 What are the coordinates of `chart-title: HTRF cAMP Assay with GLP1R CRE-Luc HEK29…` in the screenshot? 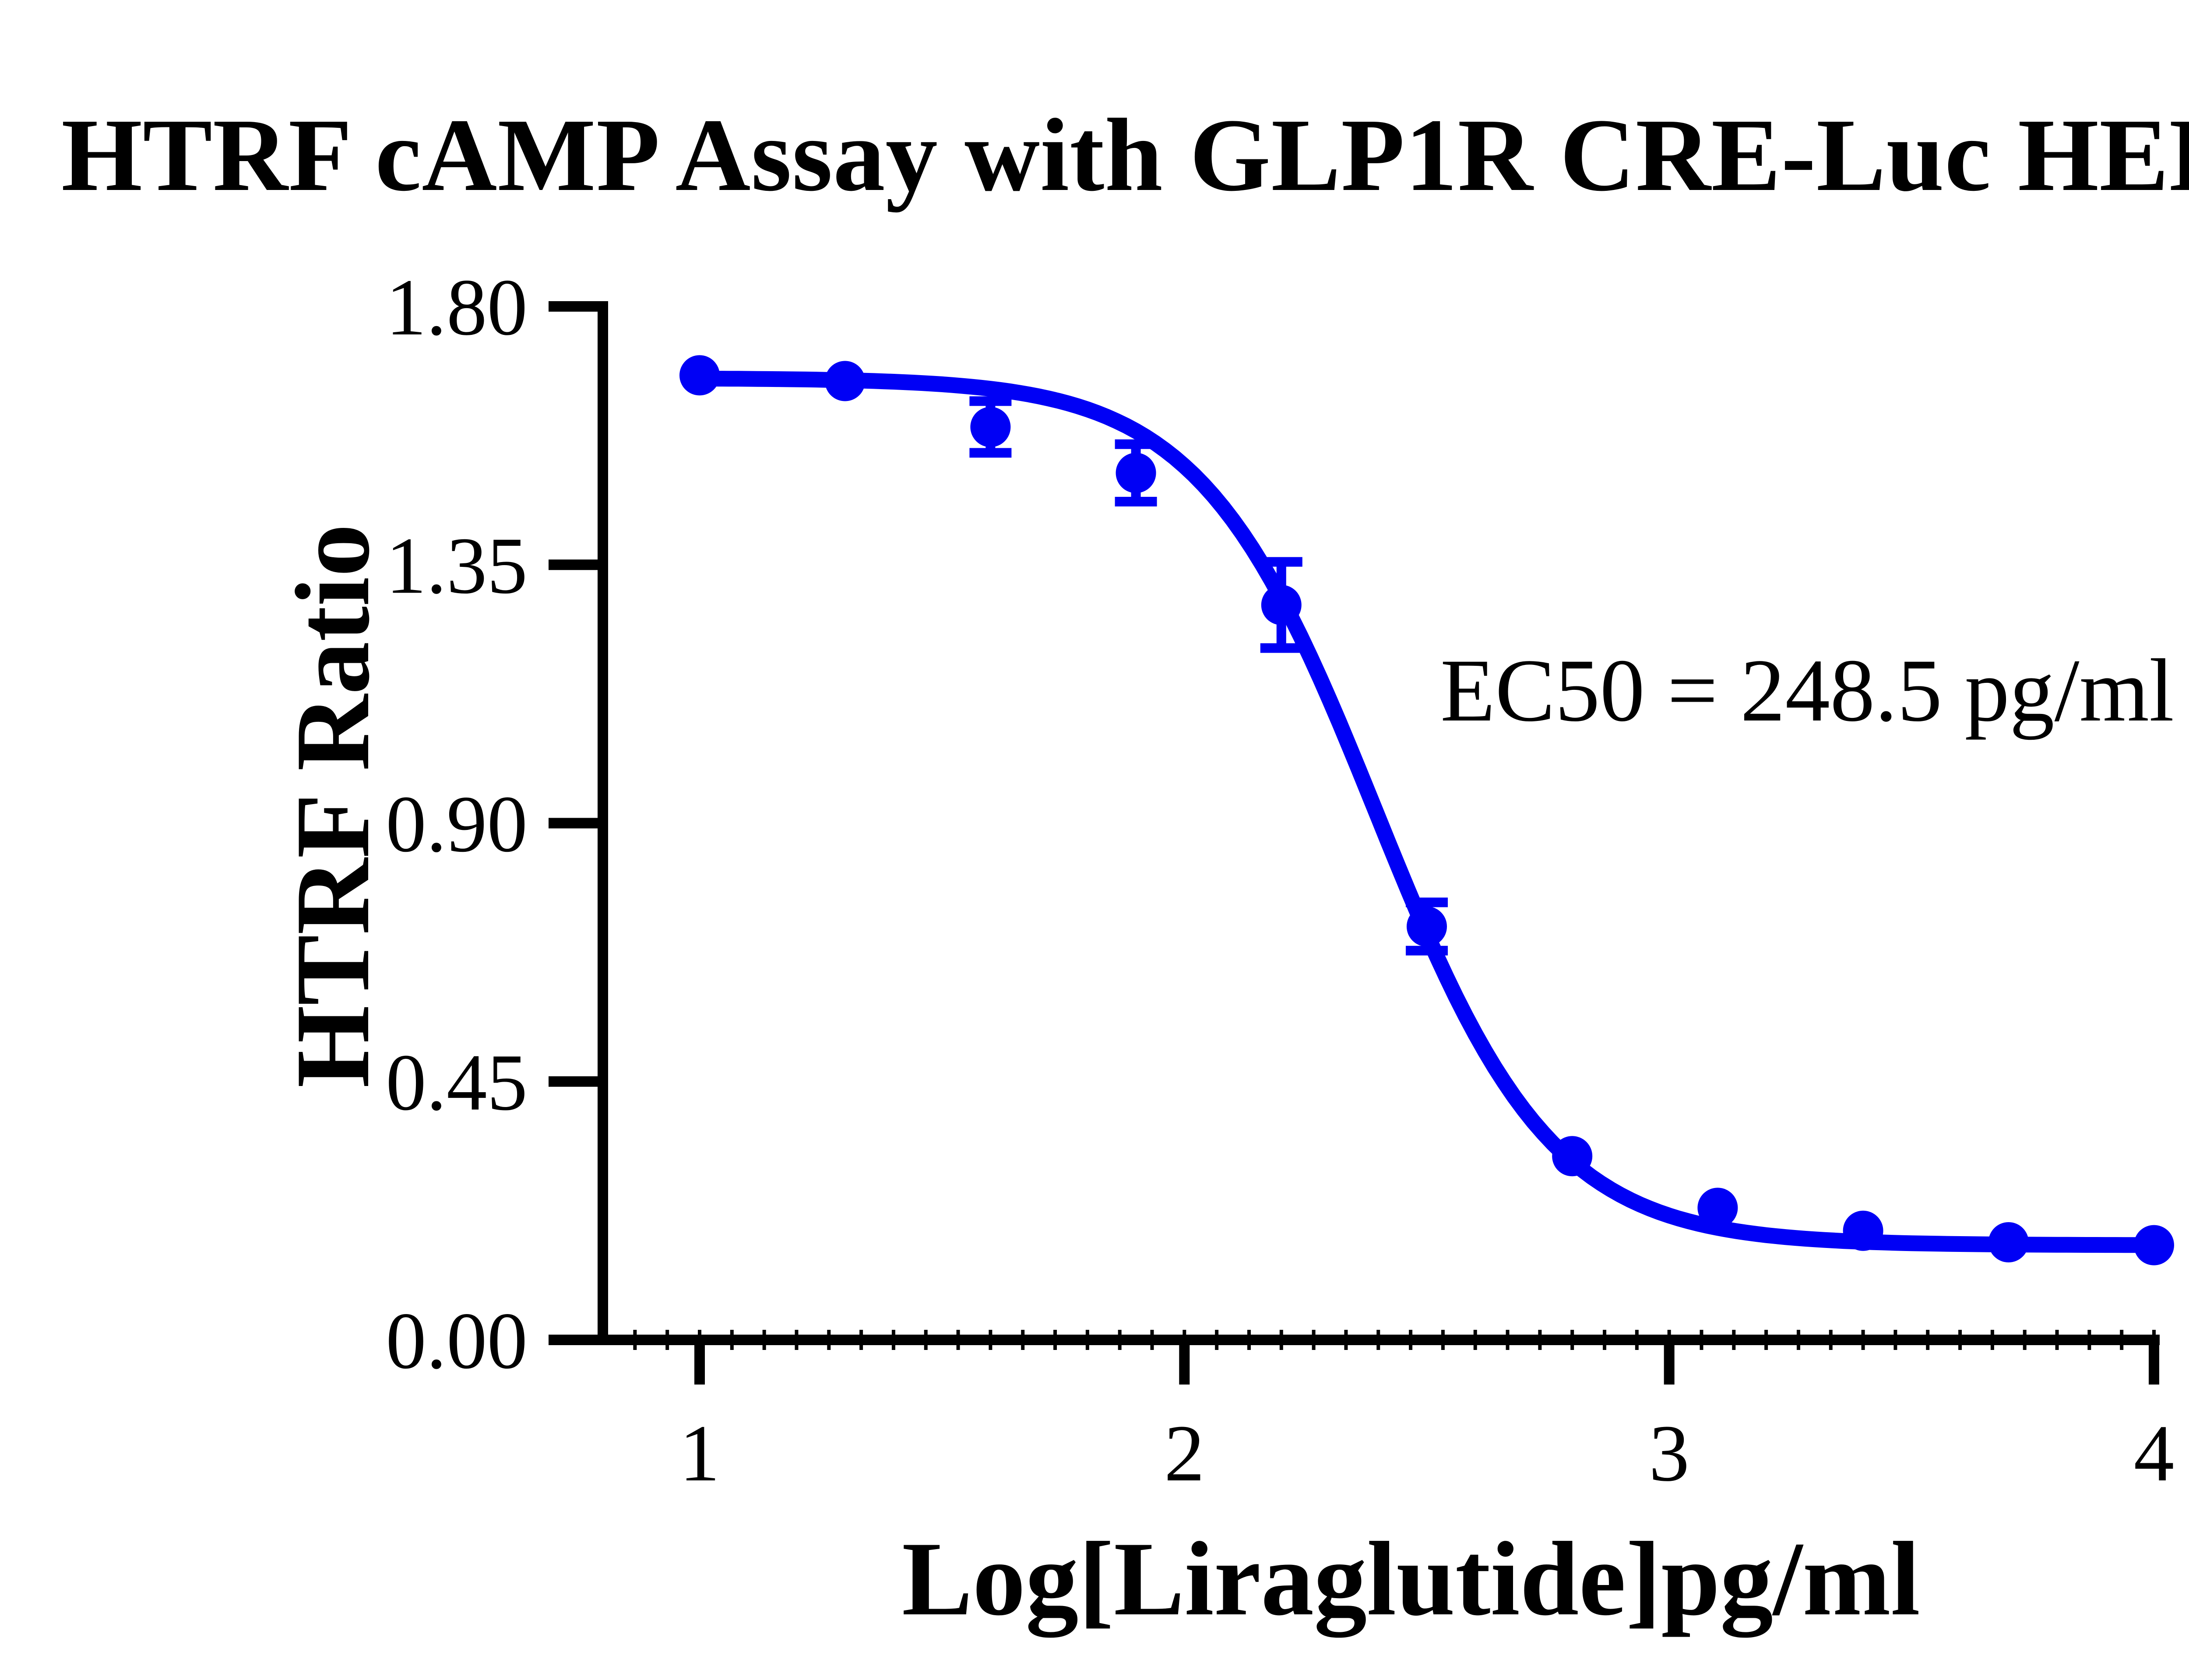 It's located at (1125, 155).